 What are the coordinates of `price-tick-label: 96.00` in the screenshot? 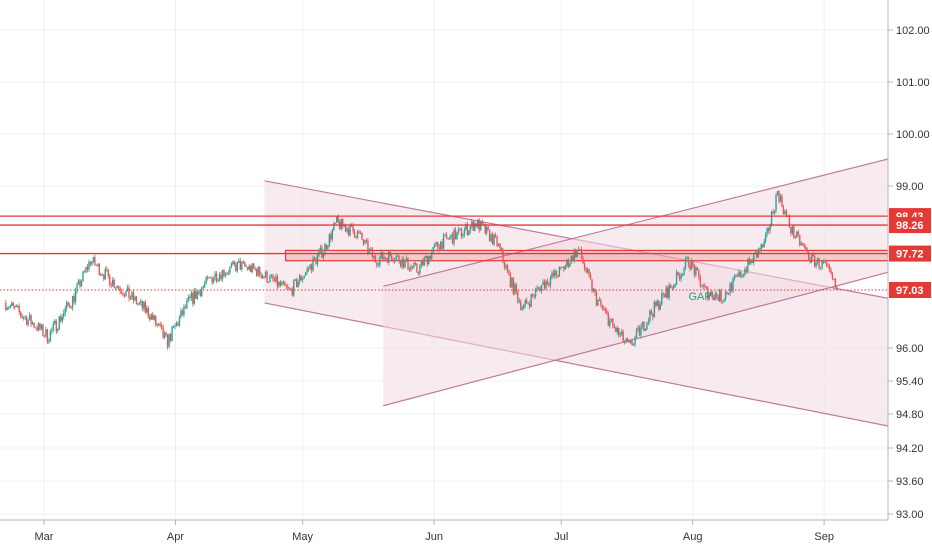 It's located at (910, 349).